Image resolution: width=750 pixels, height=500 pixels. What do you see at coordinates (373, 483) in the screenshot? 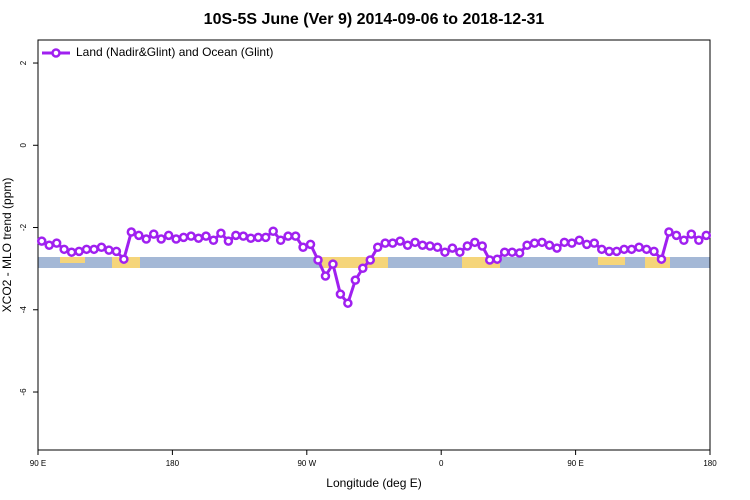
I see `x-axis-label: Longitude (deg E)` at bounding box center [373, 483].